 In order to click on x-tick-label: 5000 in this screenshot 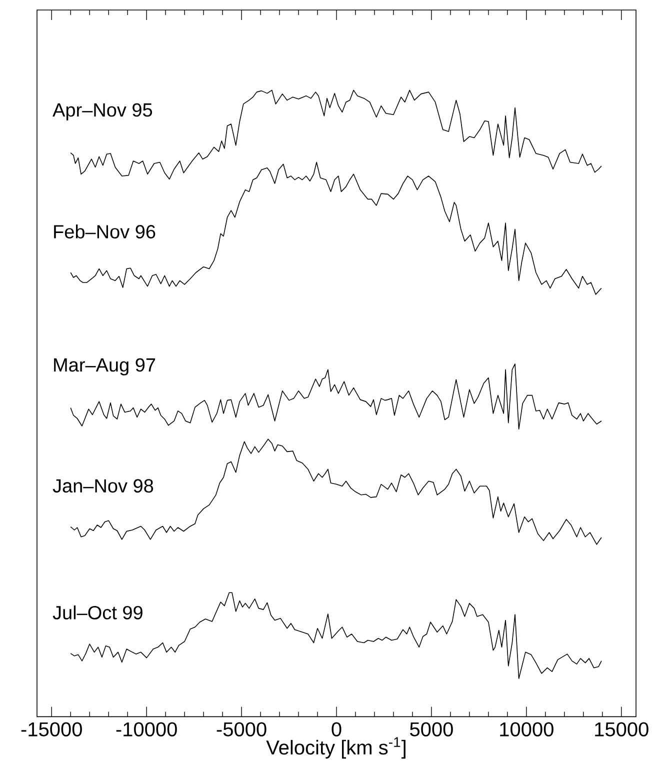, I will do `click(431, 729)`.